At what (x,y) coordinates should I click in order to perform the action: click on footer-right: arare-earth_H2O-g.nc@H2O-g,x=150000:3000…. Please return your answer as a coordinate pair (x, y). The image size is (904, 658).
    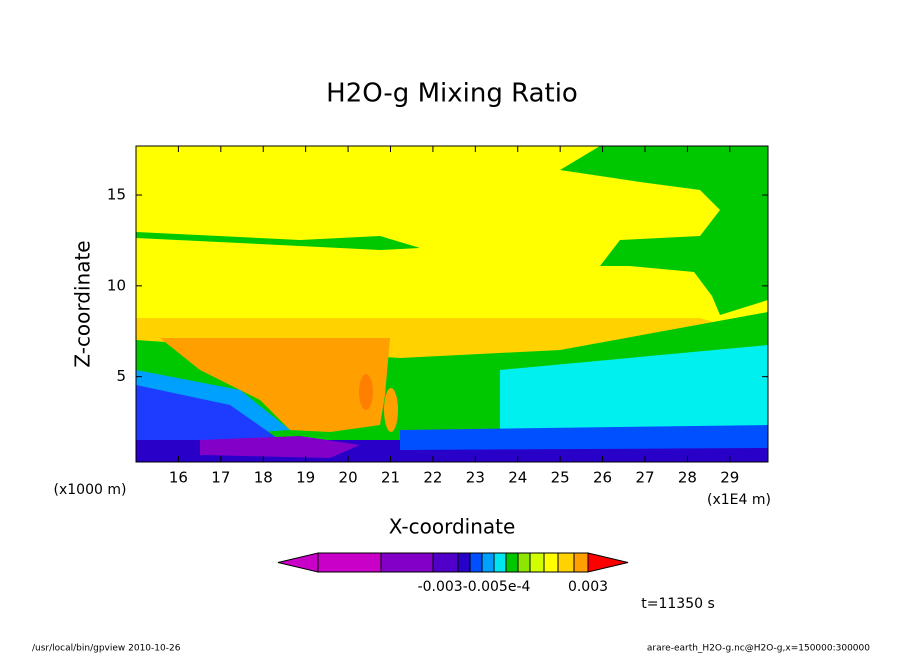
    Looking at the image, I should click on (758, 649).